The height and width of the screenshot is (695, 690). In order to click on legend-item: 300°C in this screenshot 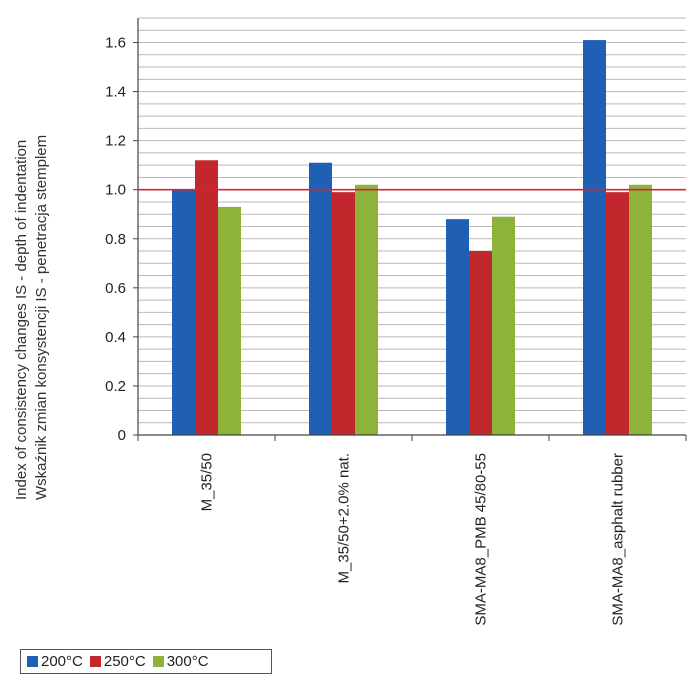, I will do `click(180, 661)`.